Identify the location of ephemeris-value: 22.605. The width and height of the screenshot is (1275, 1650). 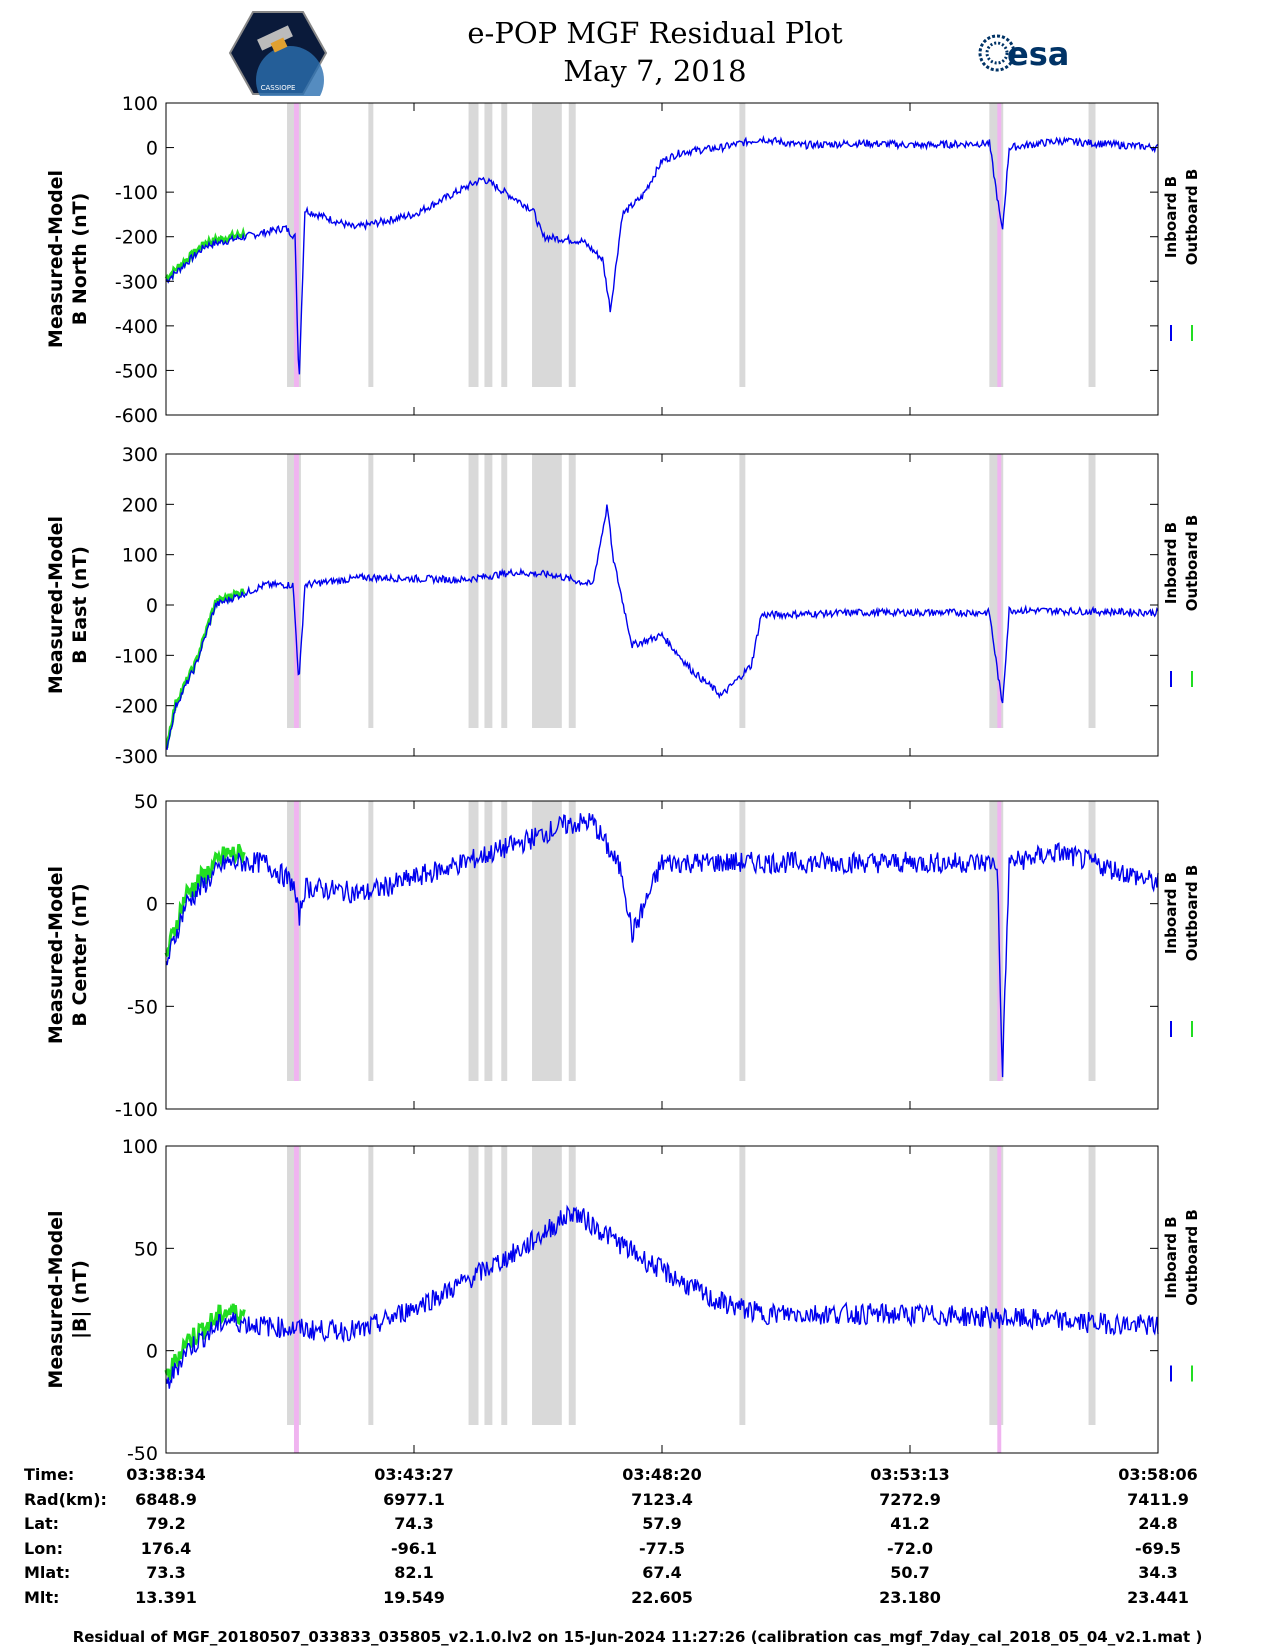
(662, 1597).